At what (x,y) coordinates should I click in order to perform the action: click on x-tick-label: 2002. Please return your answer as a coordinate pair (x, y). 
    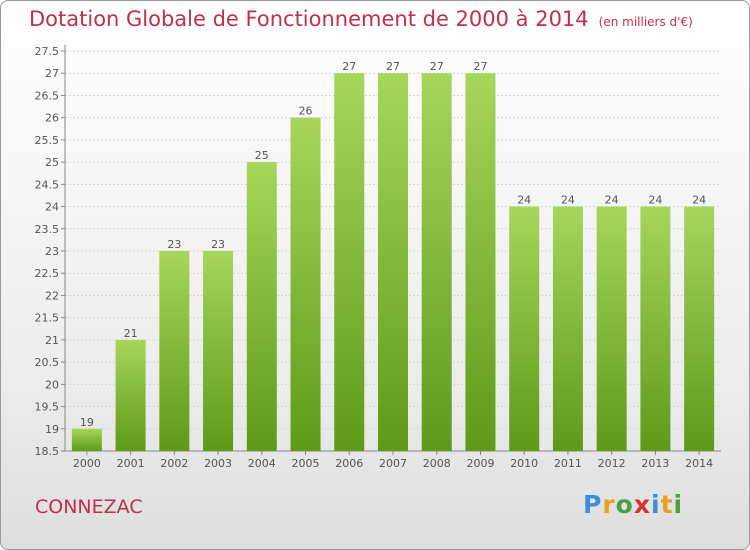
    Looking at the image, I should click on (174, 463).